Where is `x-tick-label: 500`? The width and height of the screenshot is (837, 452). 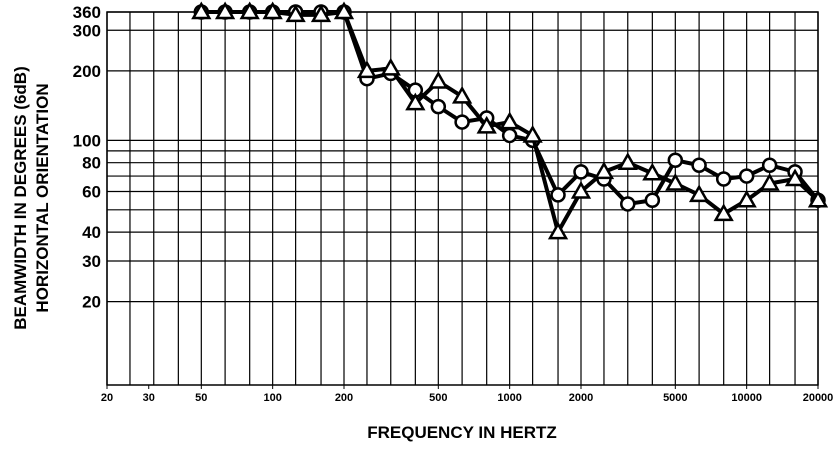 x-tick-label: 500 is located at coordinates (438, 398).